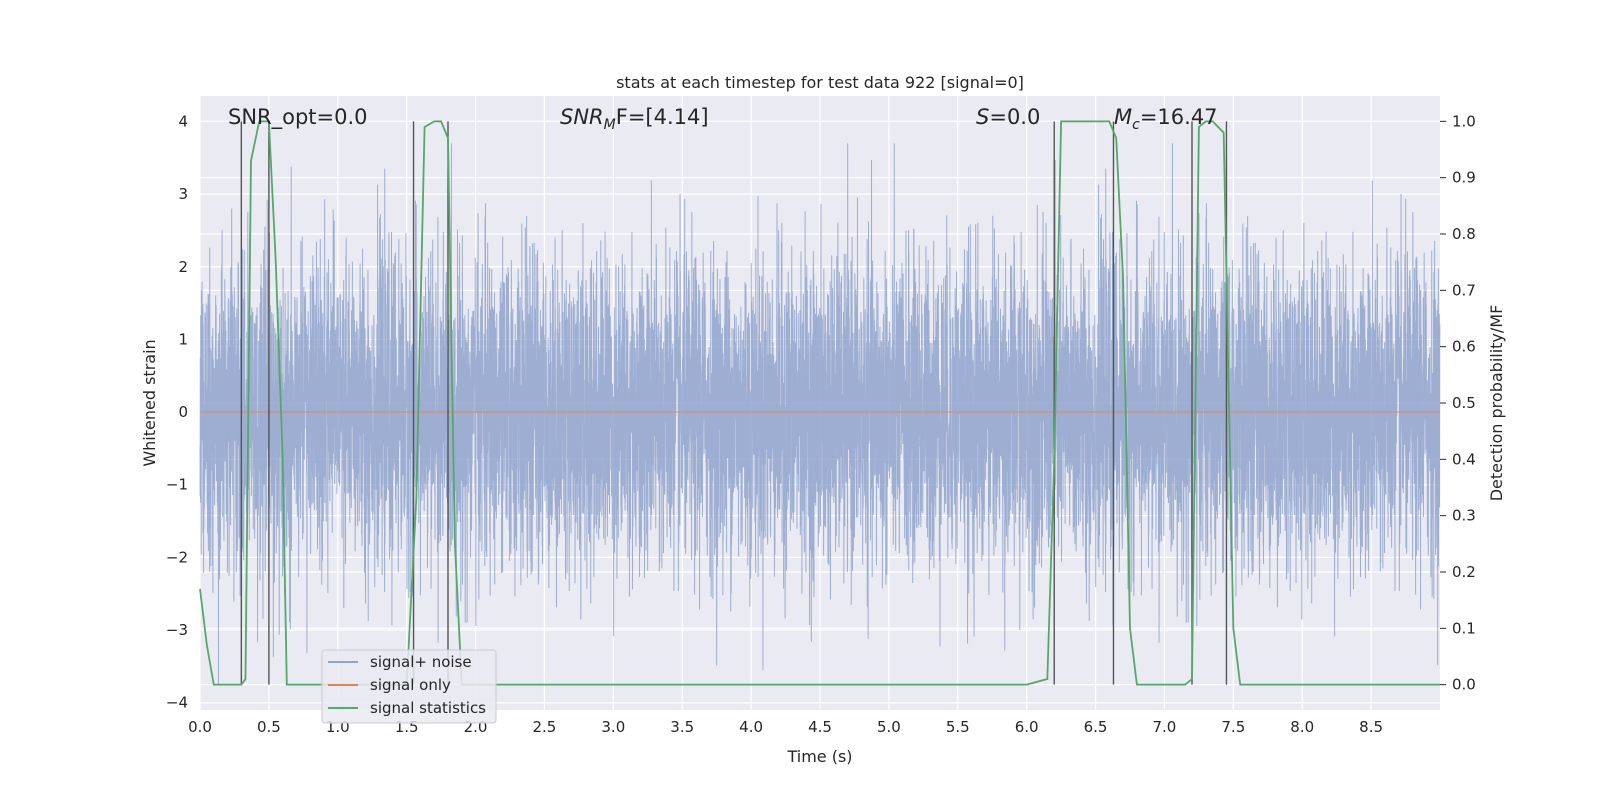 The image size is (1600, 800). Describe the element at coordinates (751, 727) in the screenshot. I see `x-tick-label-8: 4.0` at that location.